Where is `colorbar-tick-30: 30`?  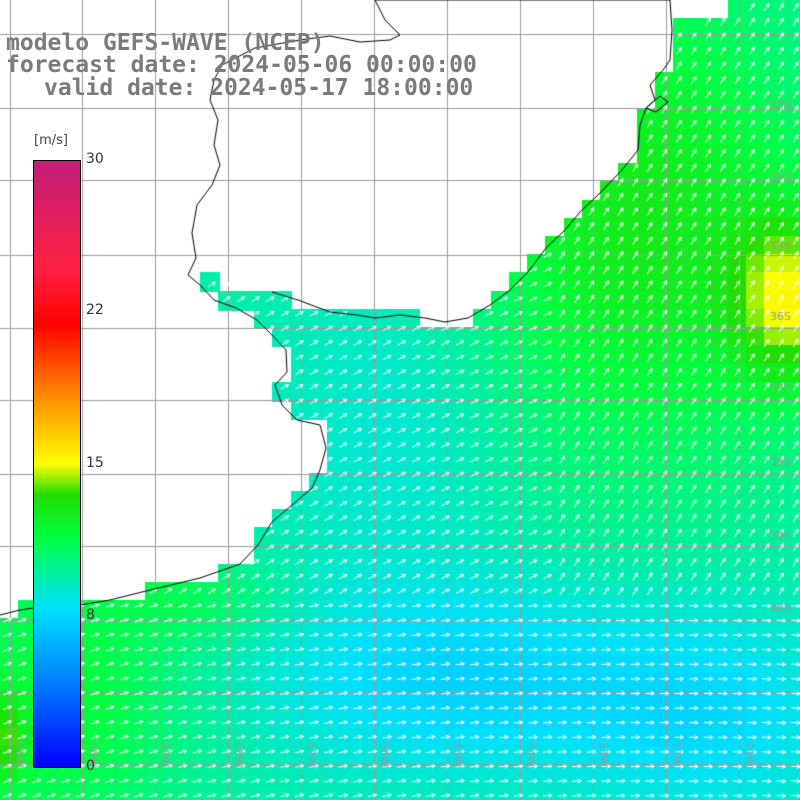 colorbar-tick-30: 30 is located at coordinates (95, 159).